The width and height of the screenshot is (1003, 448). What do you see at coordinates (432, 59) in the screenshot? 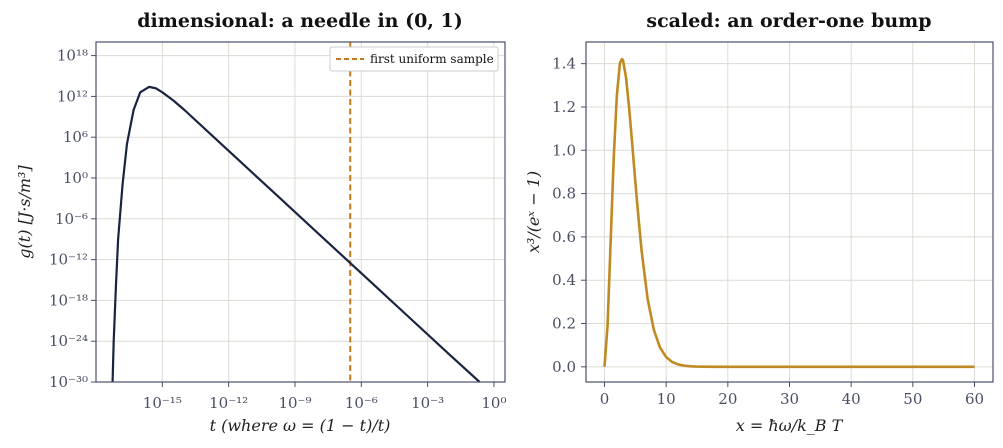
I see `legend-label: first uniform sample` at bounding box center [432, 59].